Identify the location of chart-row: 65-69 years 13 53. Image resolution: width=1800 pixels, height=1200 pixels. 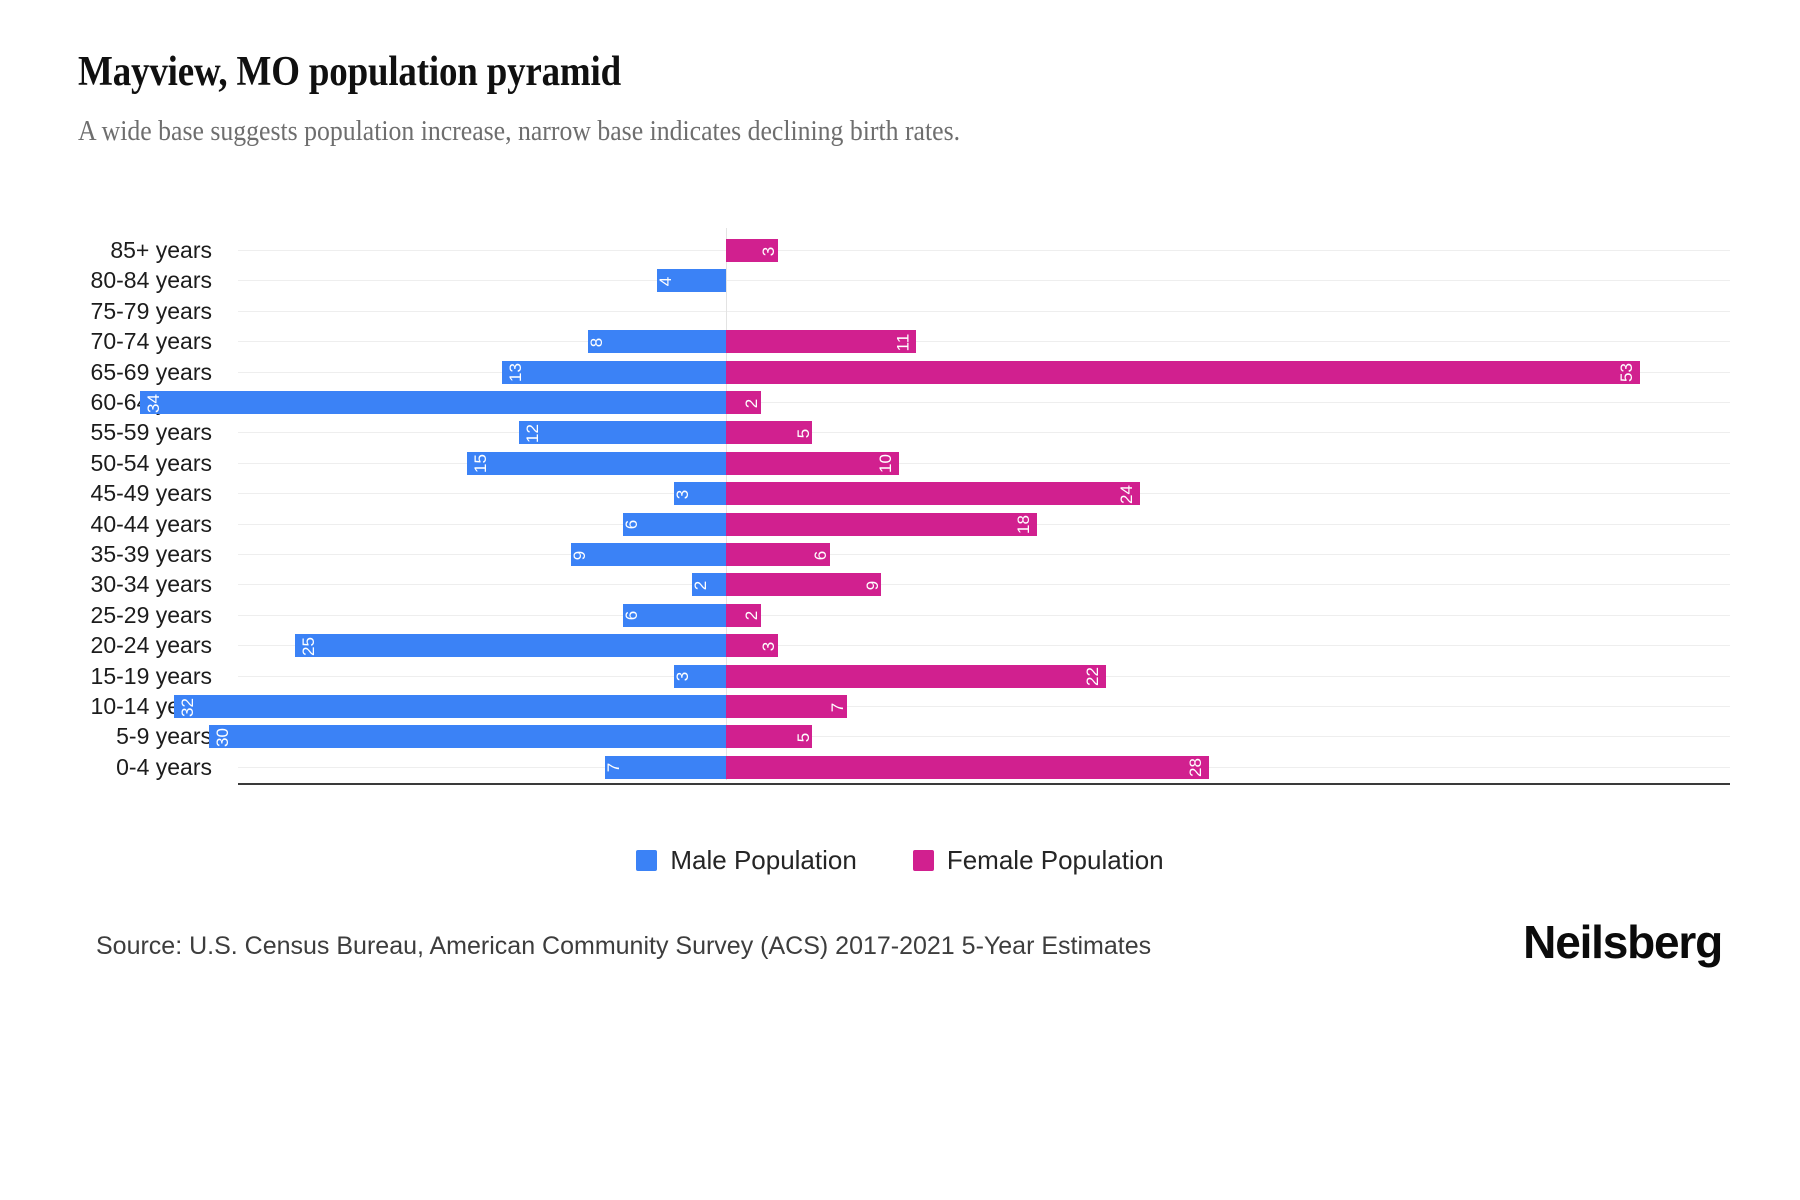
(900, 372).